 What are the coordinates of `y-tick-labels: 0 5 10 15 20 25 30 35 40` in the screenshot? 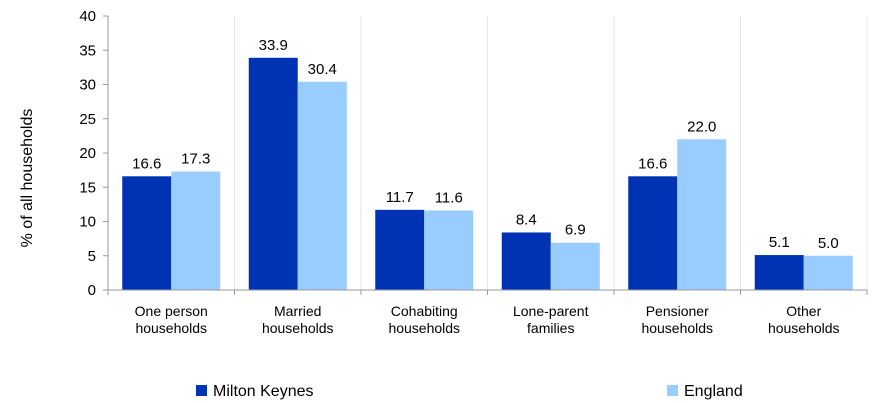 It's located at (87, 153).